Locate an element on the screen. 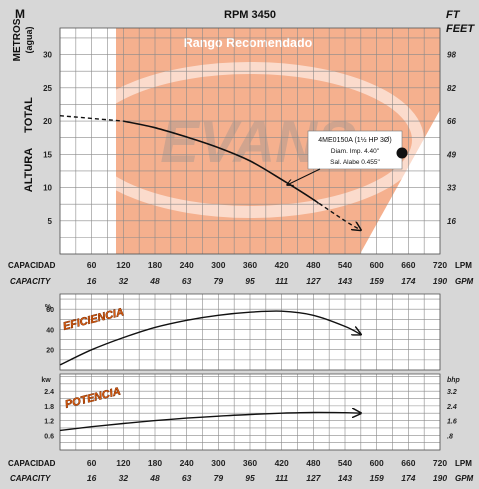  head-curve-extension is located at coordinates (336, 214).